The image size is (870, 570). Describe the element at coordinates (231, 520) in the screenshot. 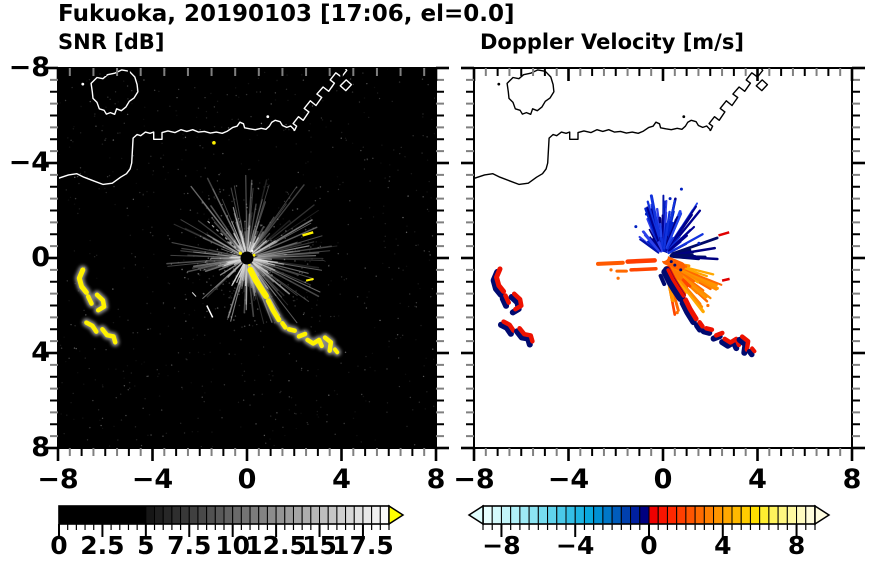

I see `snr-colorbar` at that location.